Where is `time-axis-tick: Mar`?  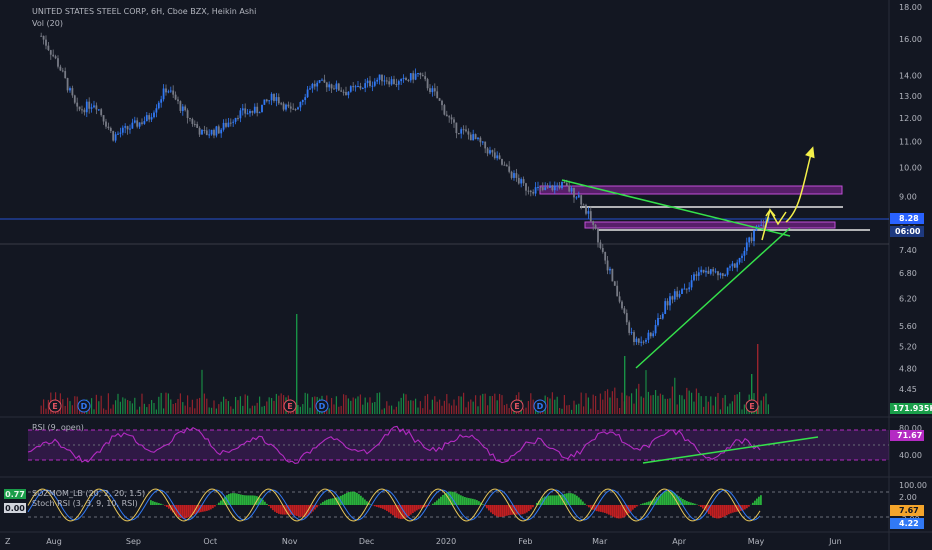 time-axis-tick: Mar is located at coordinates (600, 541).